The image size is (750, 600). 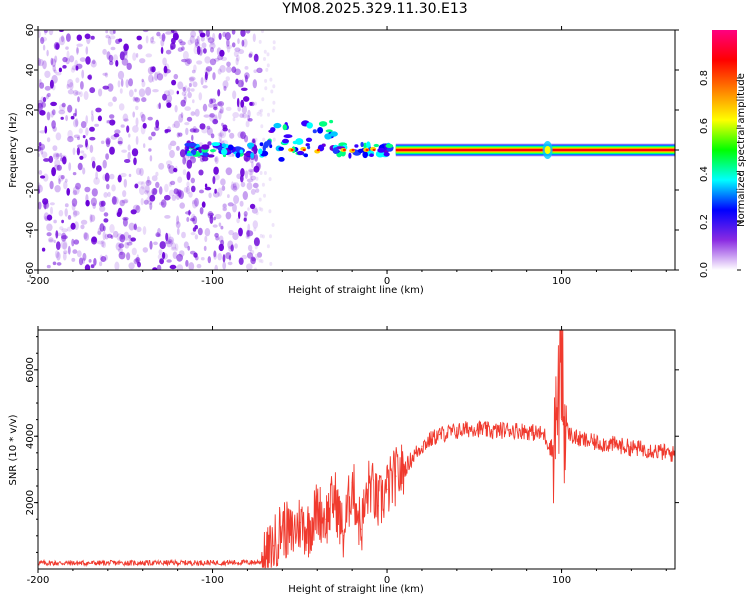 What do you see at coordinates (289, 140) in the screenshot?
I see `transition-blobs` at bounding box center [289, 140].